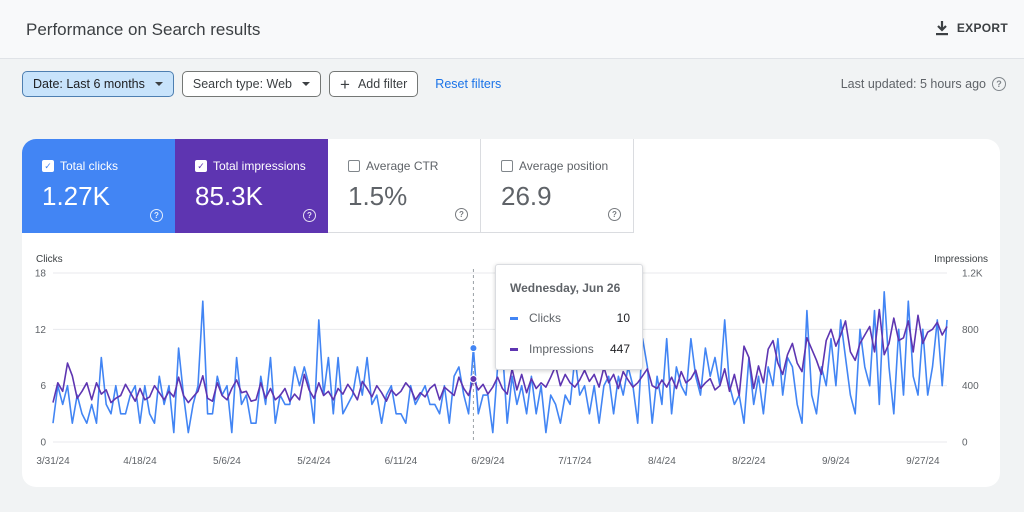 The image size is (1024, 512). What do you see at coordinates (468, 84) in the screenshot?
I see `reset-filters-link: Reset filters` at bounding box center [468, 84].